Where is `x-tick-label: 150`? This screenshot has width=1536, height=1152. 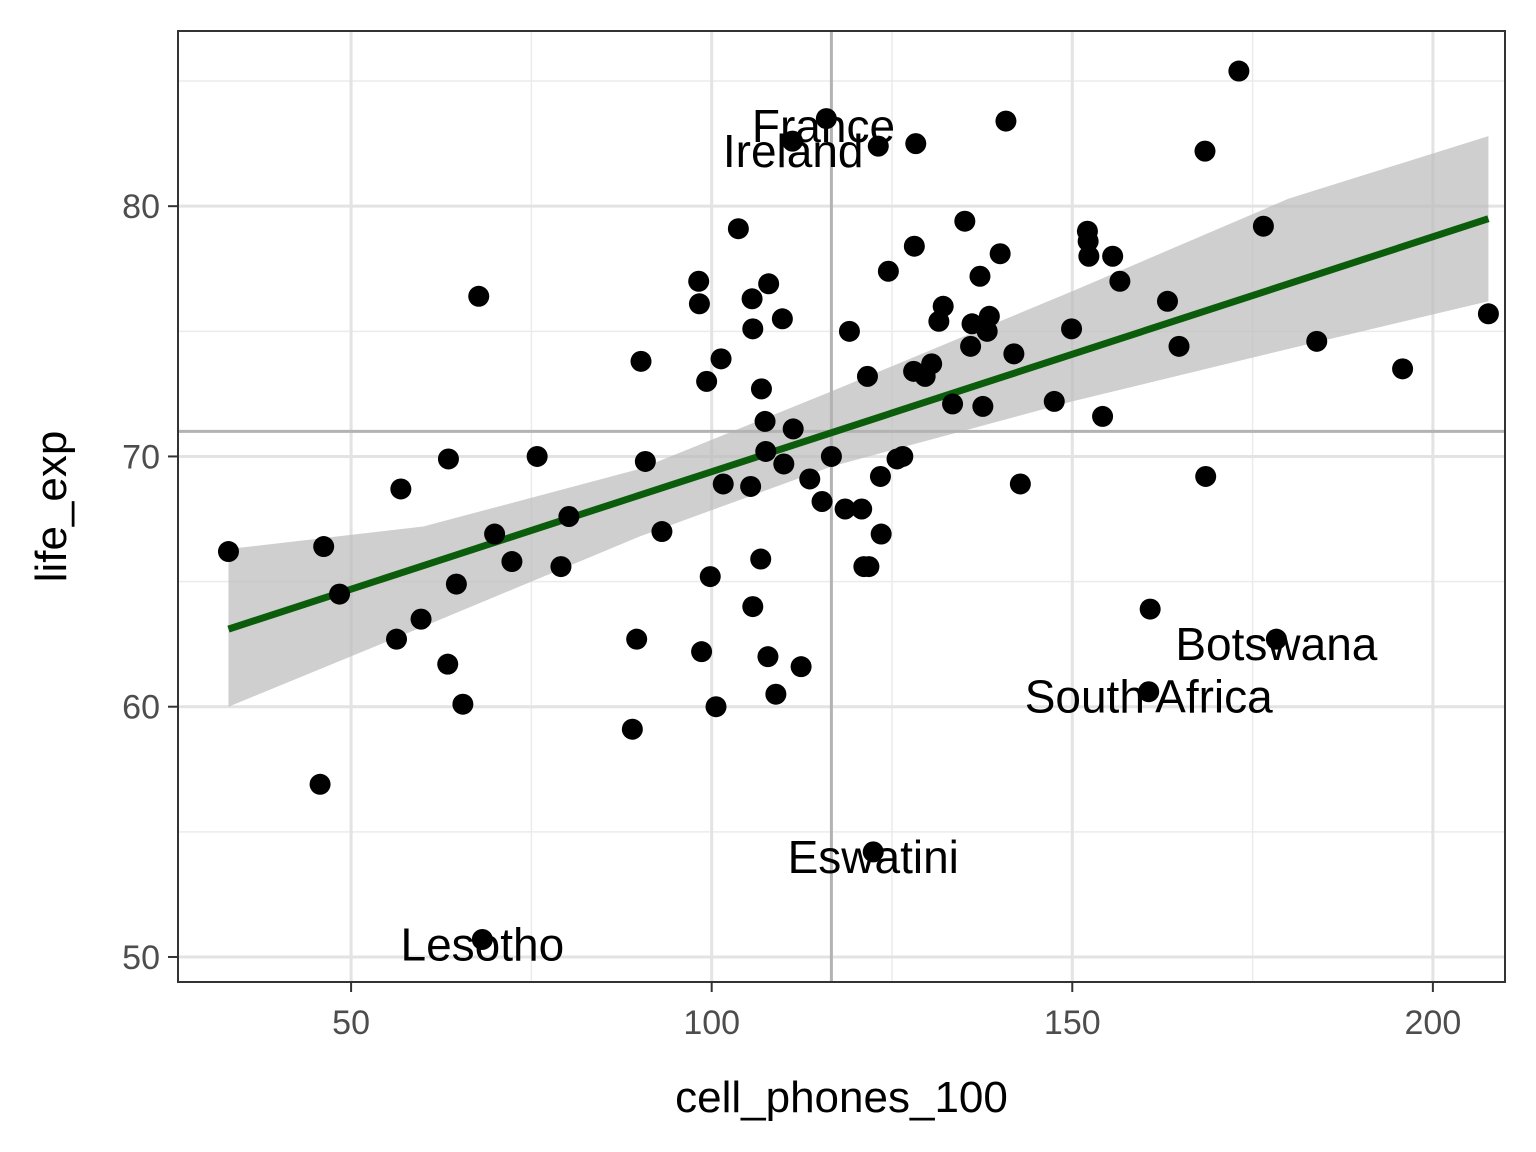 x-tick-label: 150 is located at coordinates (1072, 1023).